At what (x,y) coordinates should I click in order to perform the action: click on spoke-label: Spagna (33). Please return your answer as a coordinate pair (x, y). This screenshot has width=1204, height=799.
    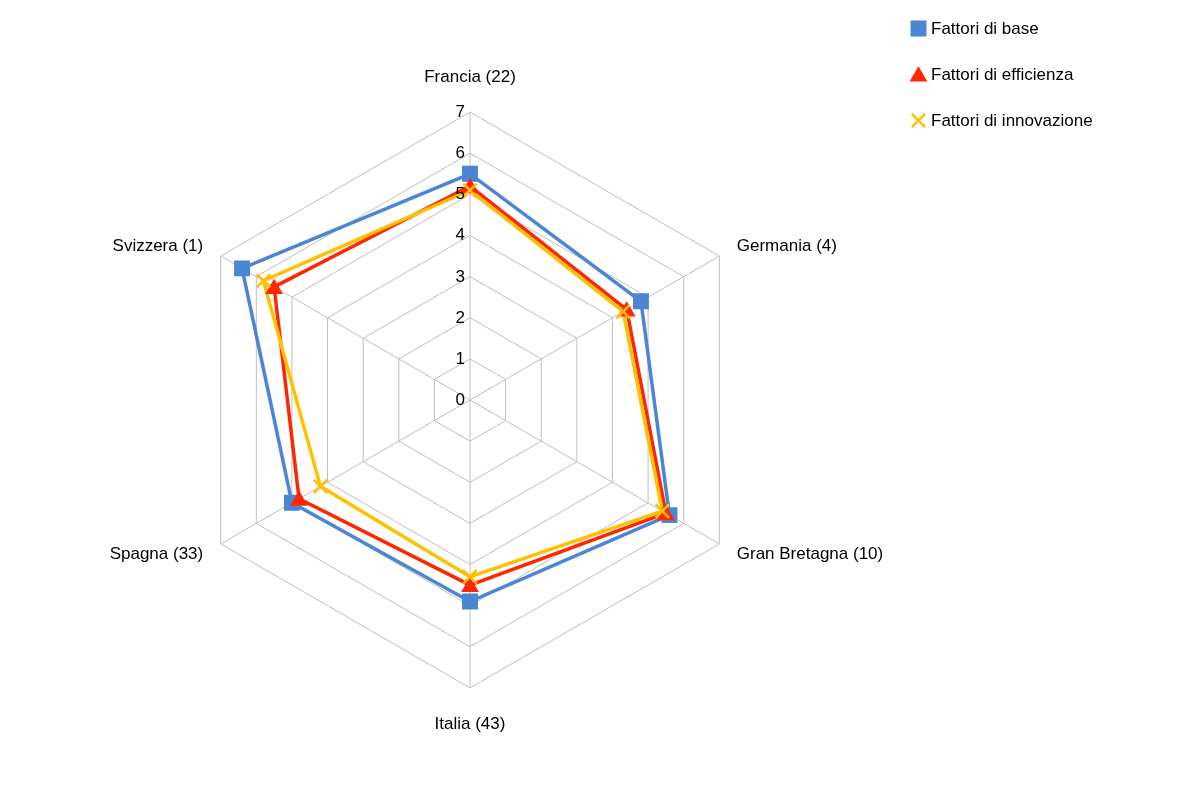
    Looking at the image, I should click on (156, 554).